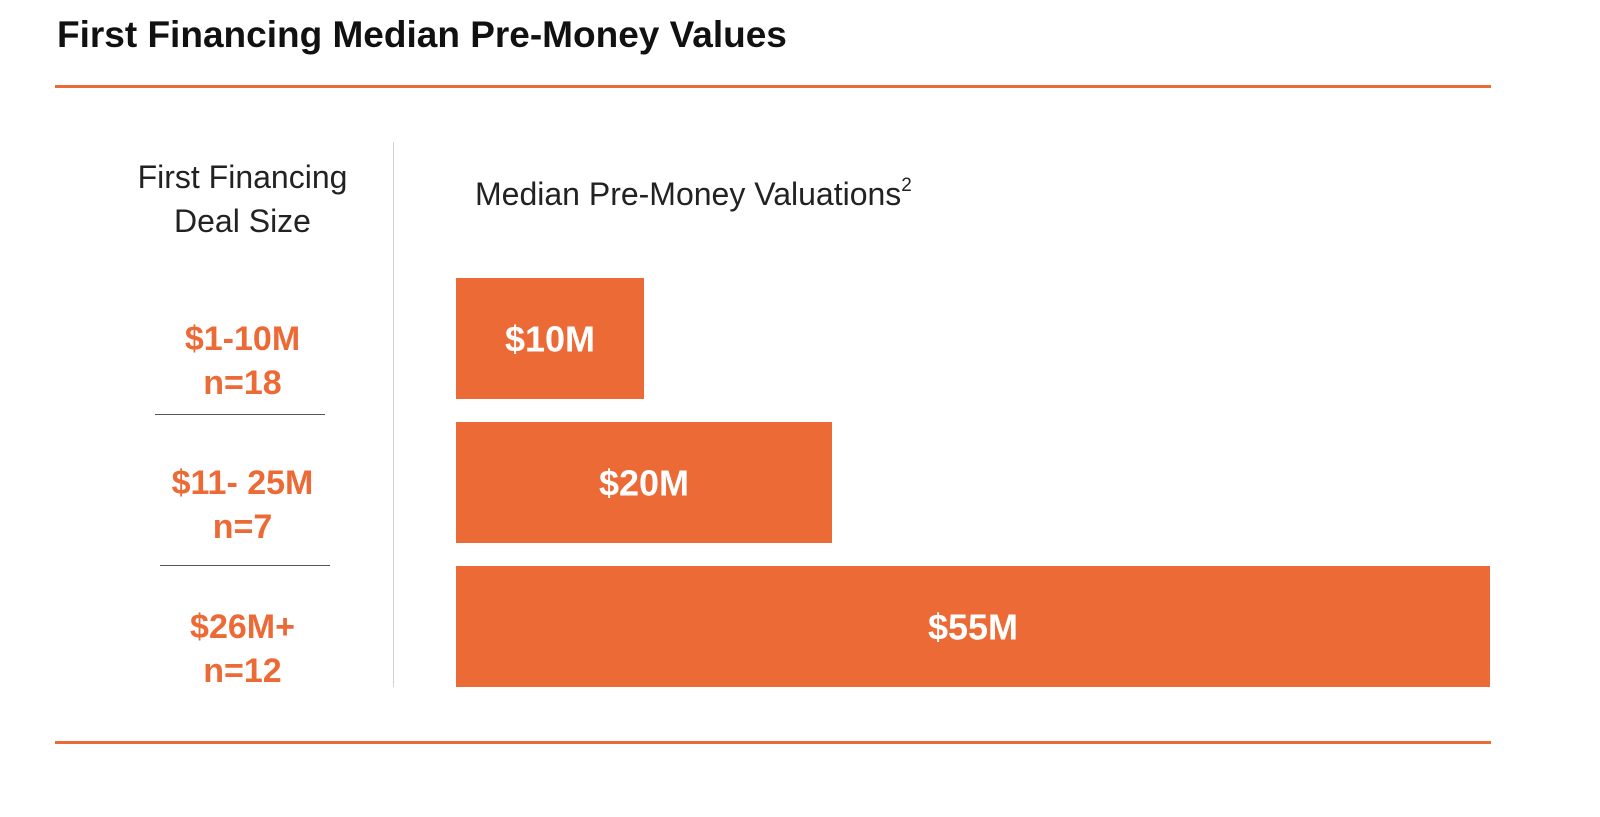  Describe the element at coordinates (242, 627) in the screenshot. I see `category-range: $26M+` at that location.